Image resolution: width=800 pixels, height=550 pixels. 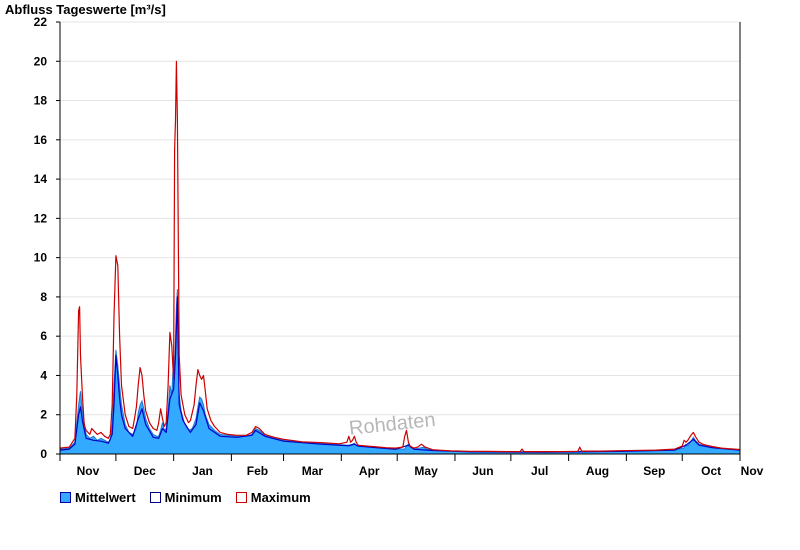 What do you see at coordinates (43, 454) in the screenshot?
I see `y-tick-label: 0` at bounding box center [43, 454].